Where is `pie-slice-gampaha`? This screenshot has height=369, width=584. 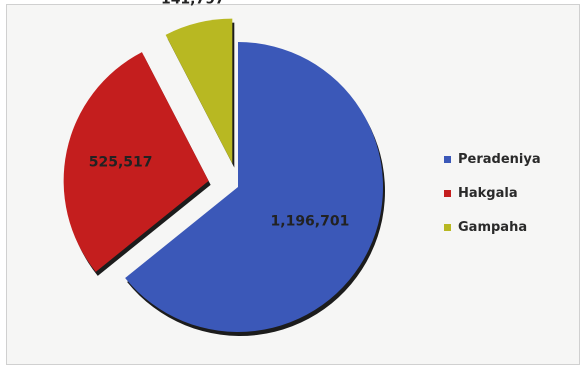
pie-slice-gampaha is located at coordinates (199, 91).